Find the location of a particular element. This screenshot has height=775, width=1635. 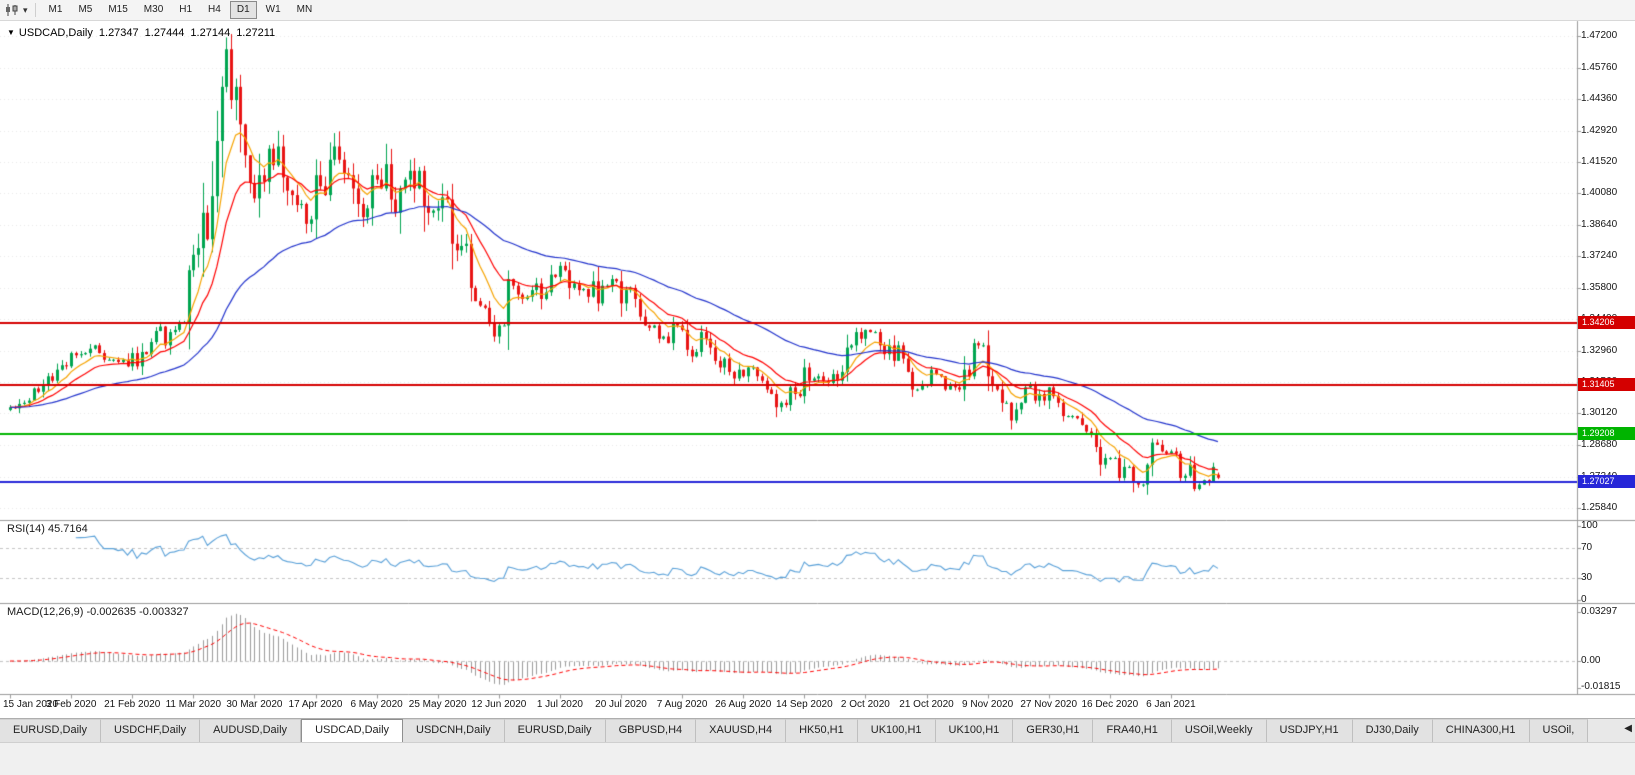

chart-tab-audusd-daily: AUDUSD,Daily is located at coordinates (251, 731).